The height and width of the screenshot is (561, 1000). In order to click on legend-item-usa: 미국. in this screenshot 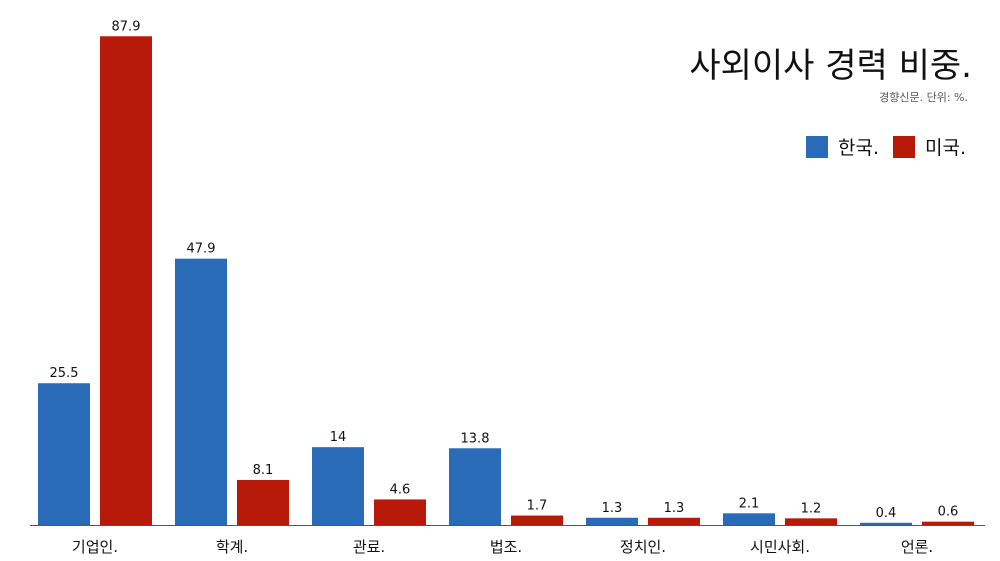, I will do `click(929, 146)`.